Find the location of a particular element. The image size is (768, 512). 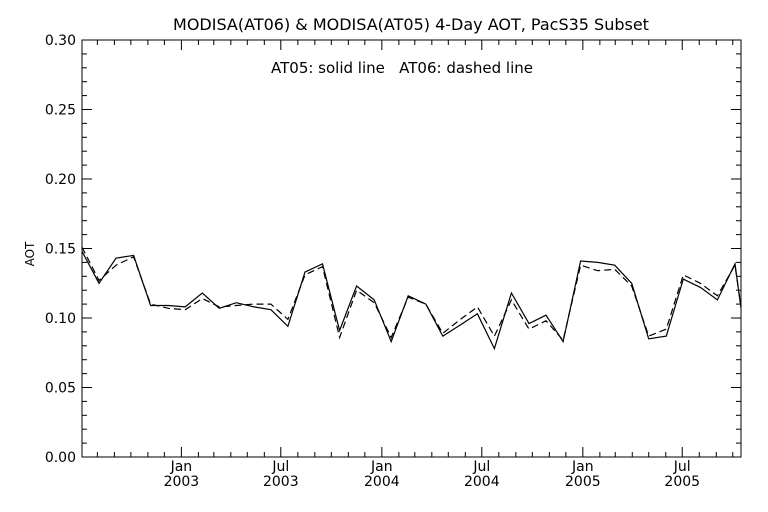

y-tick-label: 0.05 is located at coordinates (60, 389).